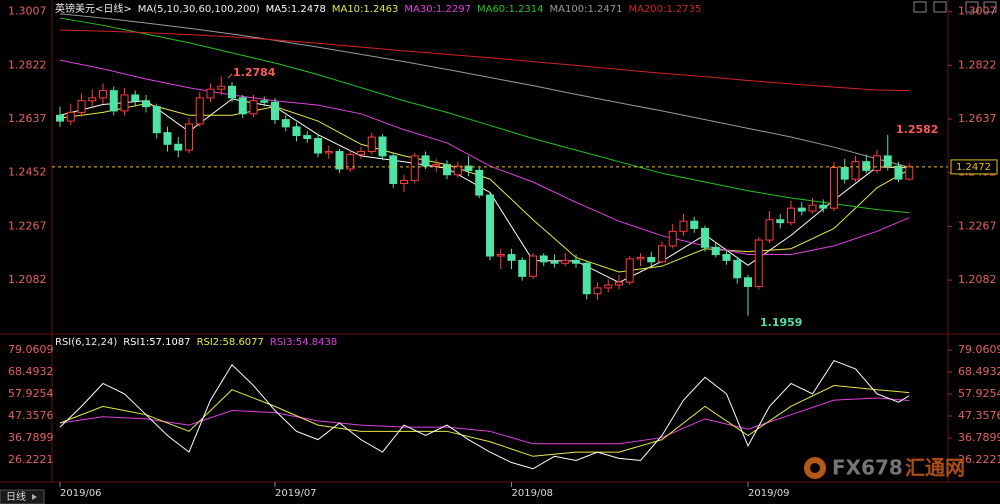 The image size is (1000, 504). Describe the element at coordinates (781, 322) in the screenshot. I see `annotation-low: 1.1959` at that location.